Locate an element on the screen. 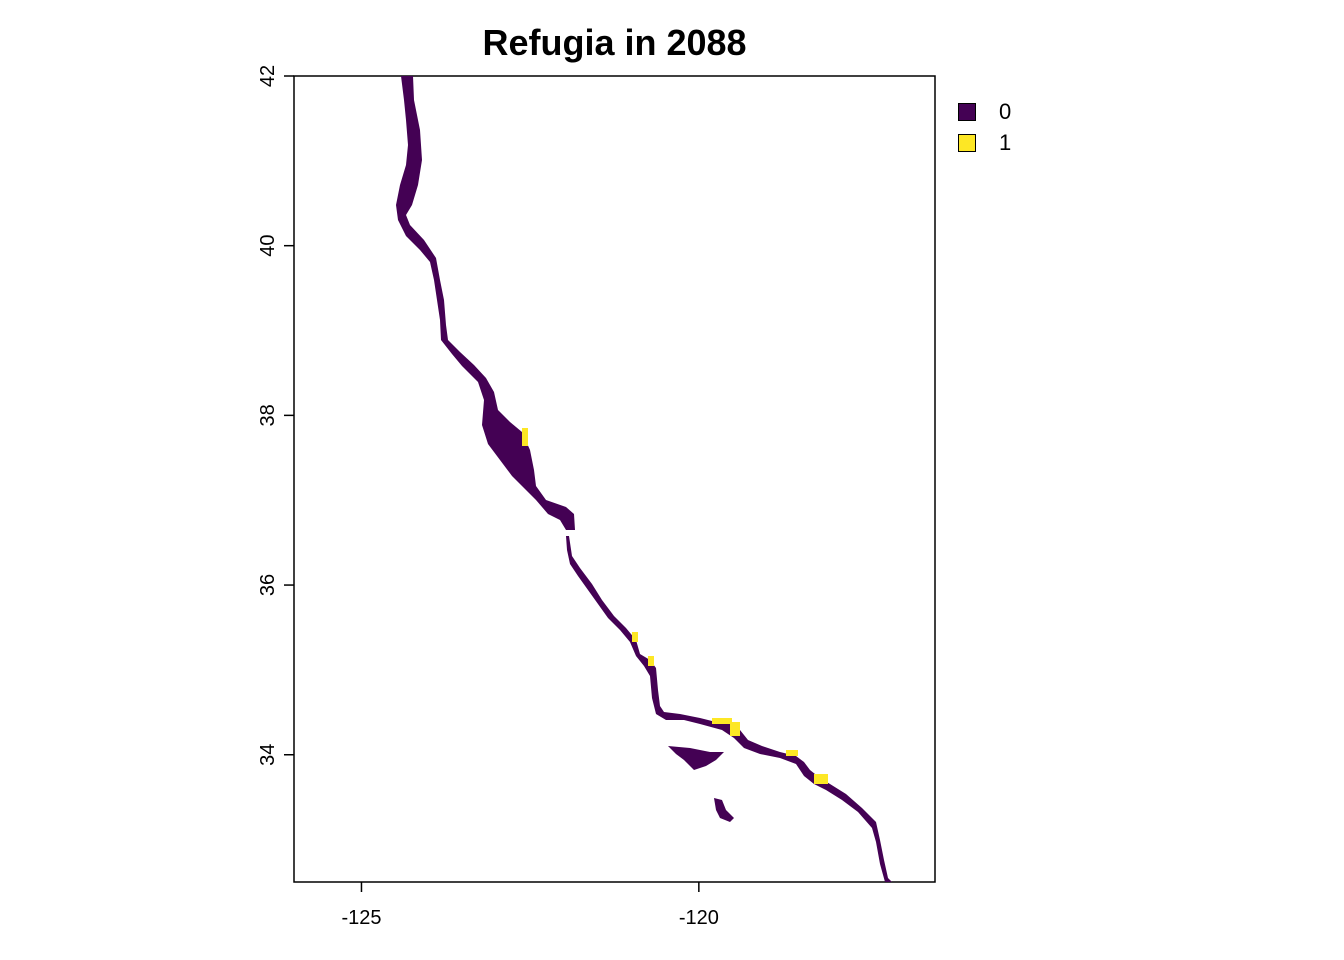  y-tick-label: 42 is located at coordinates (268, 76).